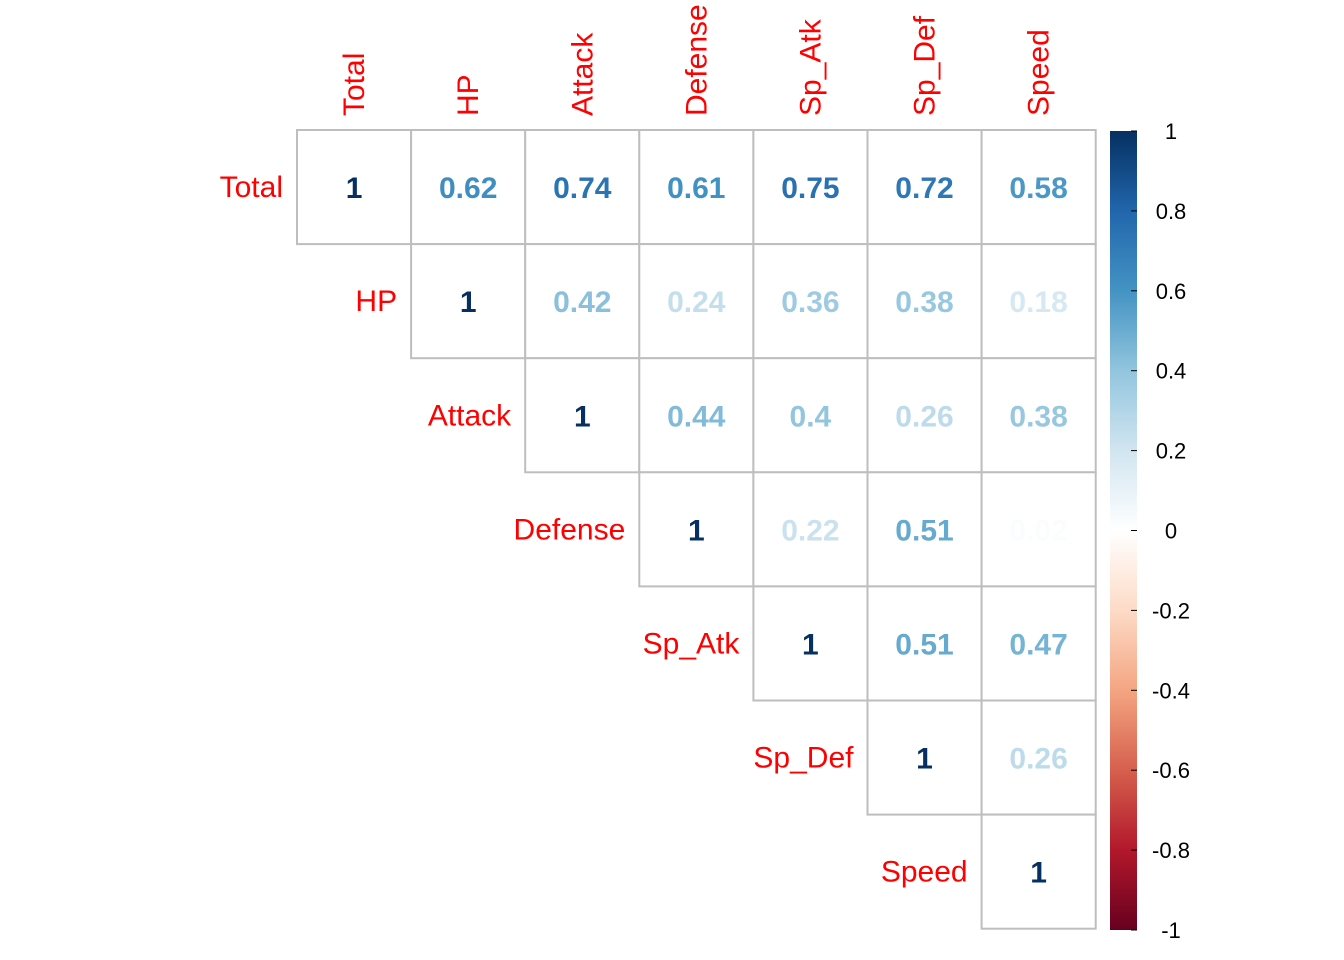 Image resolution: width=1344 pixels, height=960 pixels. What do you see at coordinates (696, 416) in the screenshot?
I see `cell-value: 0.44` at bounding box center [696, 416].